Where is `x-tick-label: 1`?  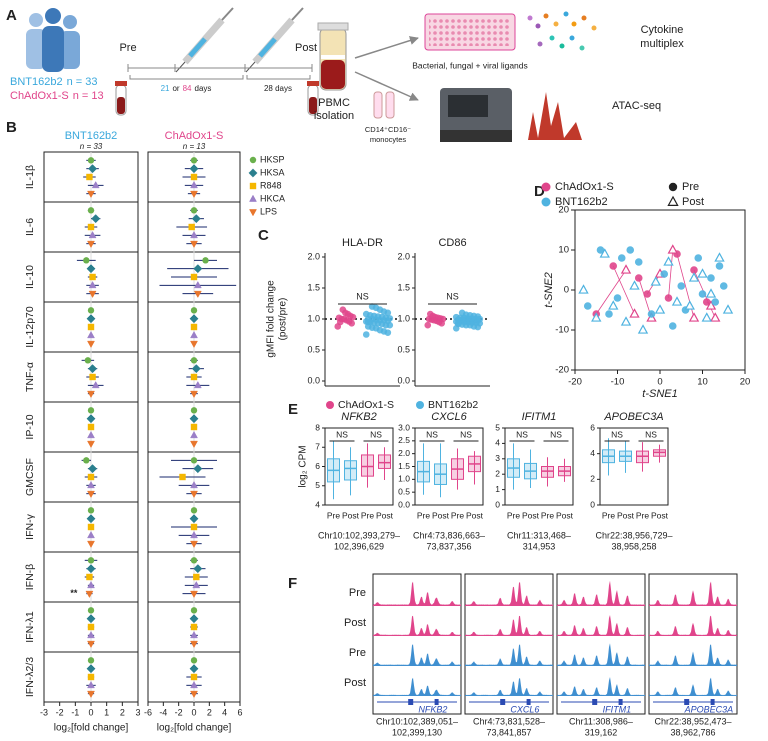
x-tick-label: 1 is located at coordinates (106, 712).